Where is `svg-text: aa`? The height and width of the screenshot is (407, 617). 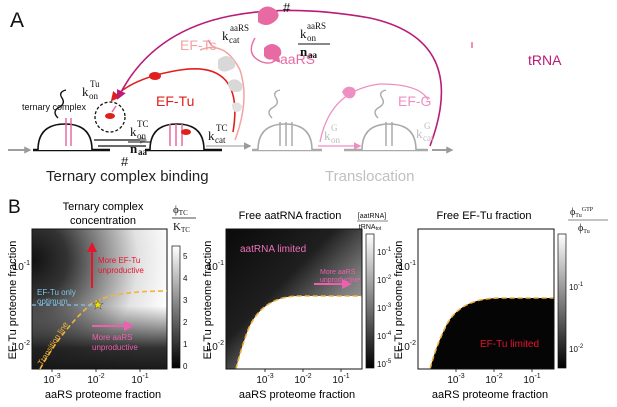
svg-text: aa is located at coordinates (143, 152).